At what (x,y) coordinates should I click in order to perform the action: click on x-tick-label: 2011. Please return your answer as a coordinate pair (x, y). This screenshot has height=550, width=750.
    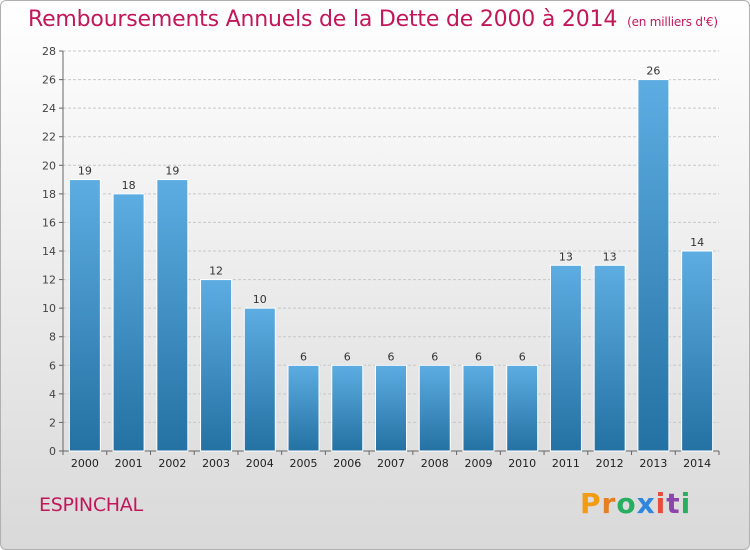
    Looking at the image, I should click on (566, 463).